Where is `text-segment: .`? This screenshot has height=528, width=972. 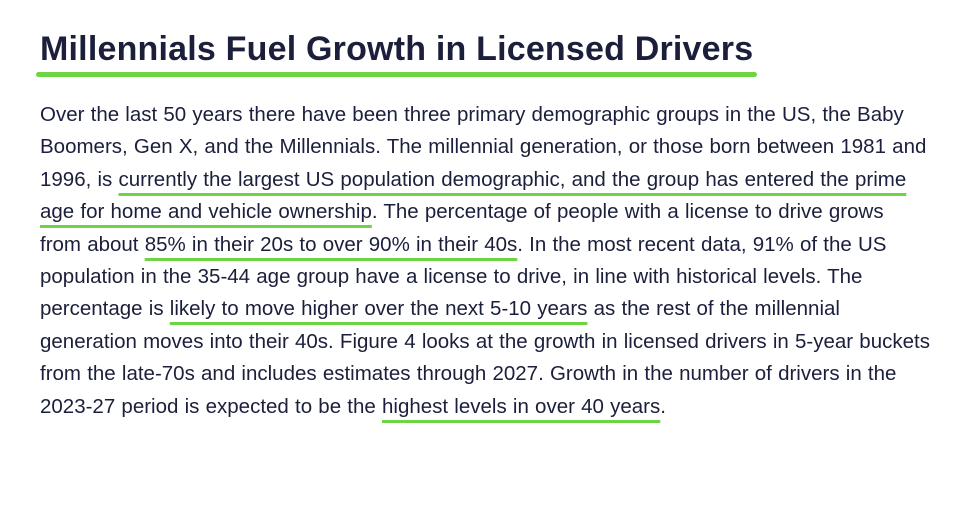 text-segment: . is located at coordinates (663, 406).